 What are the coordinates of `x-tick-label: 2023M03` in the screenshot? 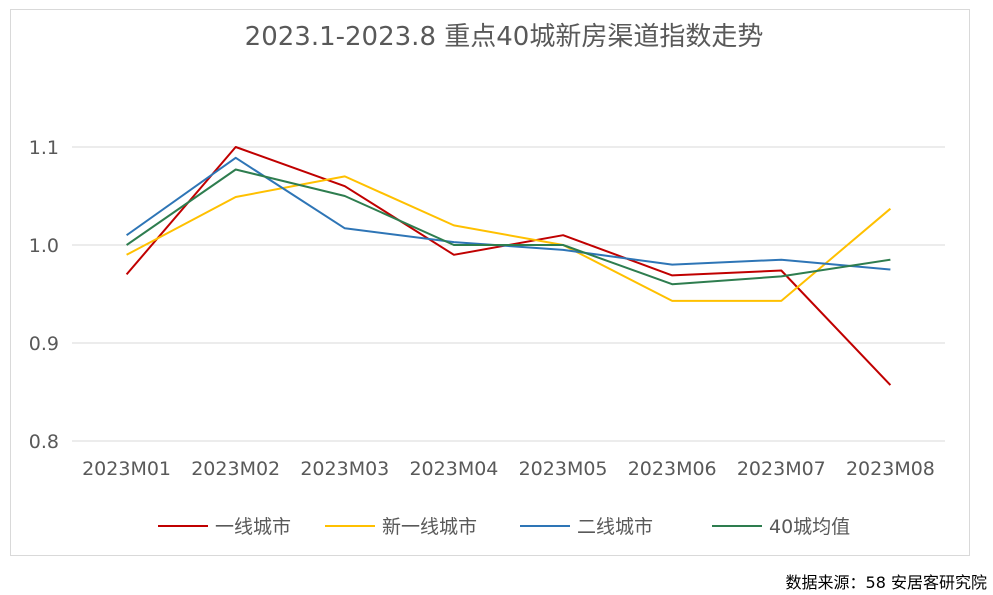 It's located at (344, 469).